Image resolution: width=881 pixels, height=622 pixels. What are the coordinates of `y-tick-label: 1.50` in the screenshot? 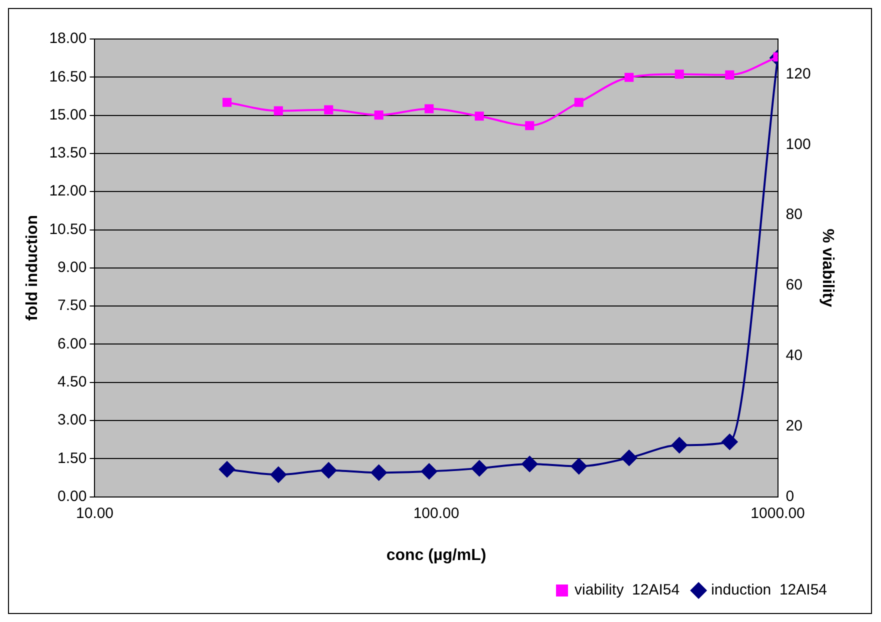 It's located at (72, 458).